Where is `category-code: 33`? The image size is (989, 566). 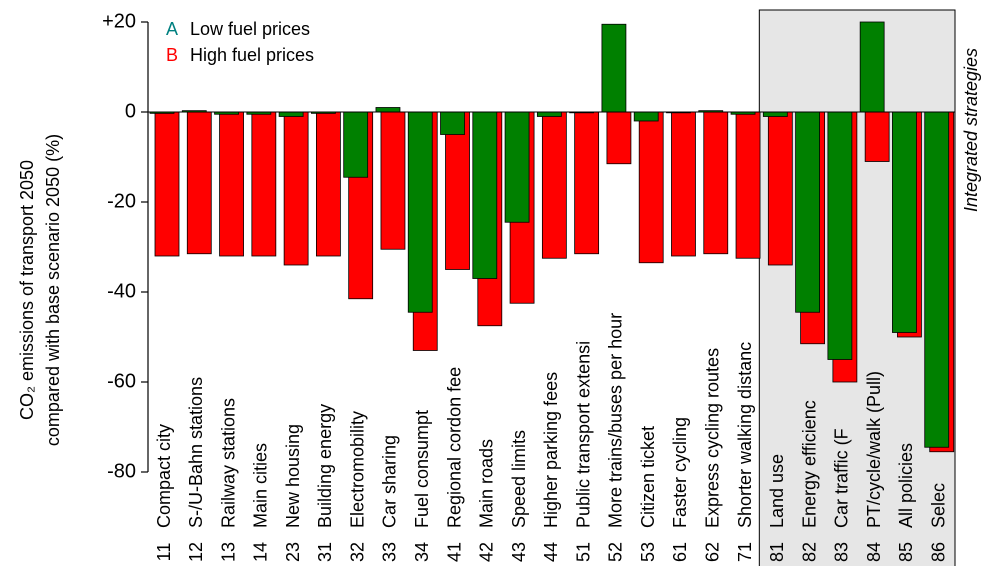
category-code: 33 is located at coordinates (390, 552).